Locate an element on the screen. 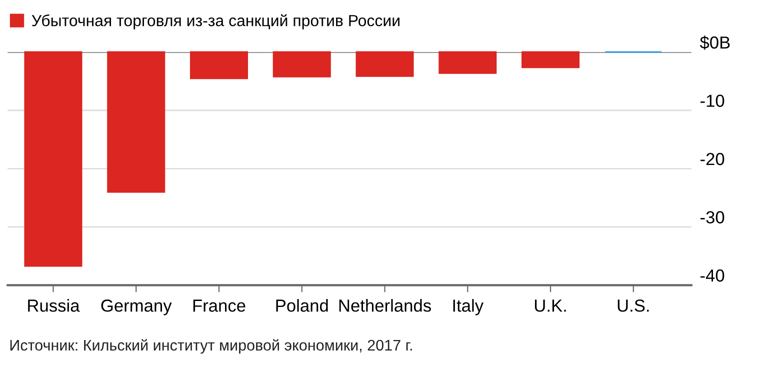 Image resolution: width=764 pixels, height=367 pixels. y-tick-label: -30 is located at coordinates (712, 217).